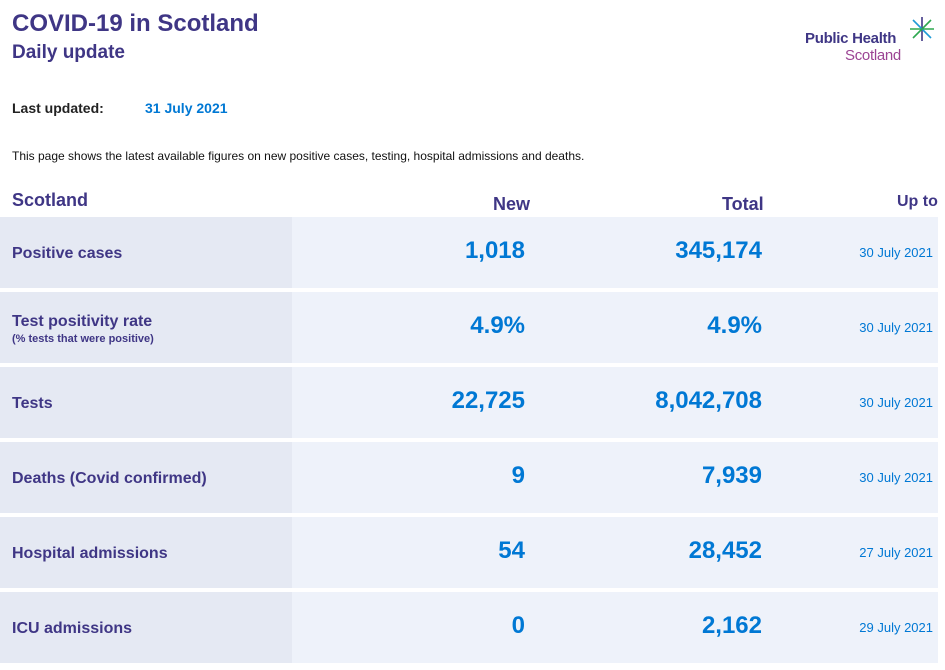 Image resolution: width=945 pixels, height=670 pixels. Describe the element at coordinates (734, 325) in the screenshot. I see `total-value: 4.9%` at that location.